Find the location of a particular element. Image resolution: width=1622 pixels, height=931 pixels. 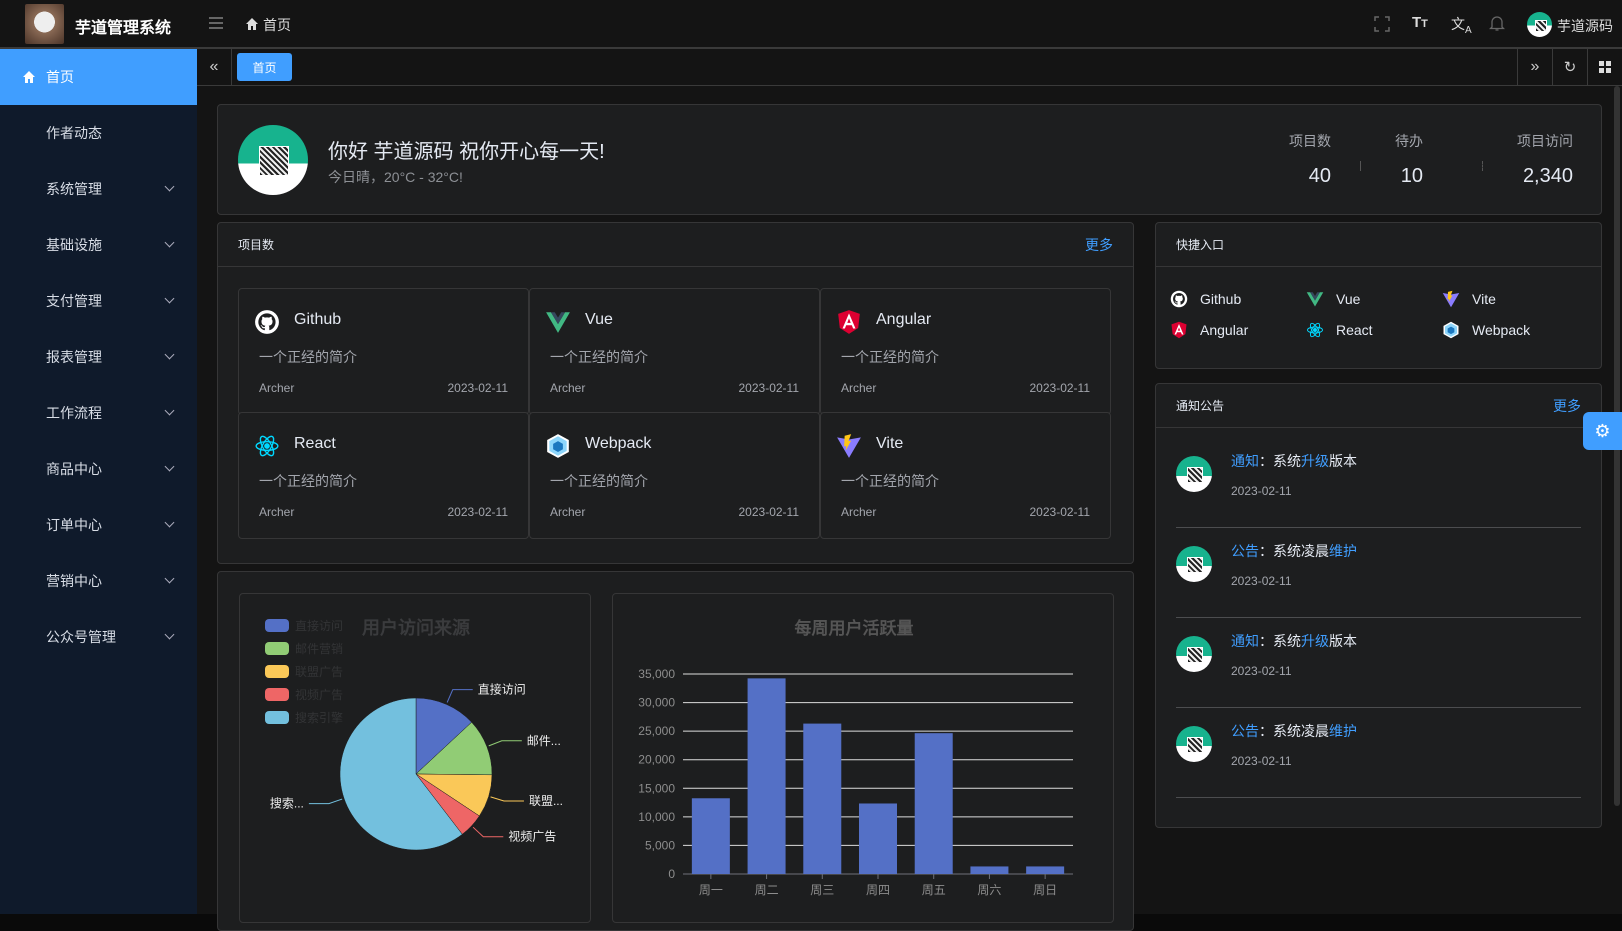

chevron-down-icon is located at coordinates (169, 354).